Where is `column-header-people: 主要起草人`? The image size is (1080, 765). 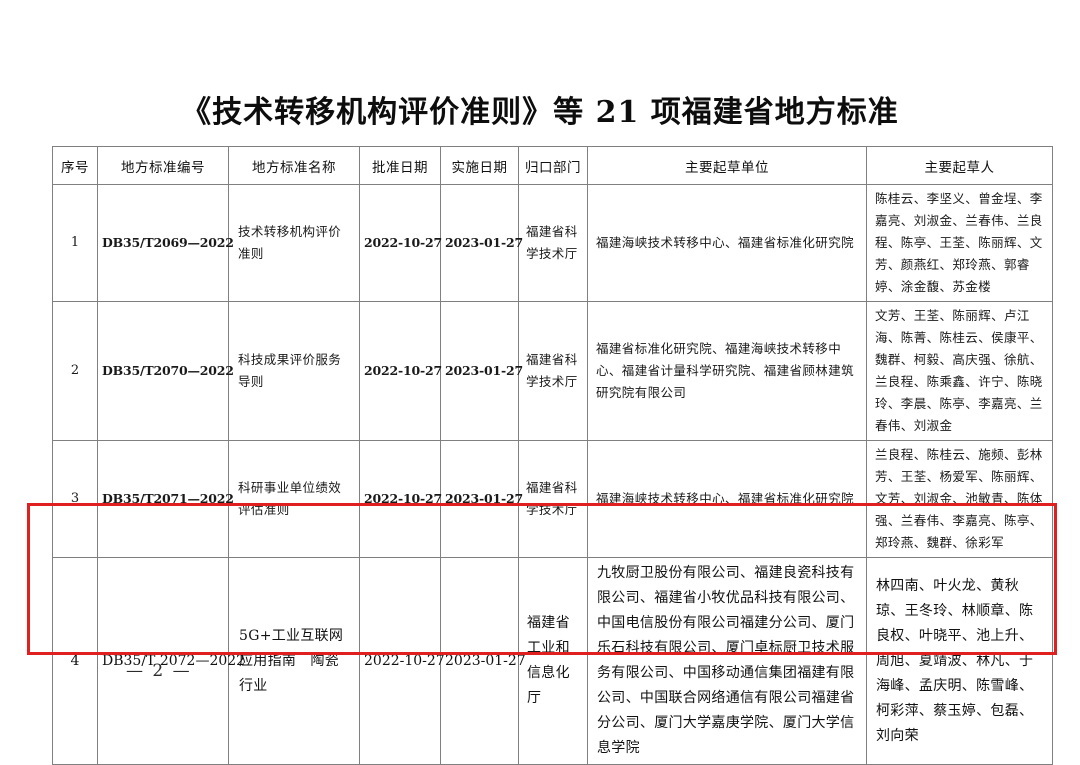 column-header-people: 主要起草人 is located at coordinates (959, 165).